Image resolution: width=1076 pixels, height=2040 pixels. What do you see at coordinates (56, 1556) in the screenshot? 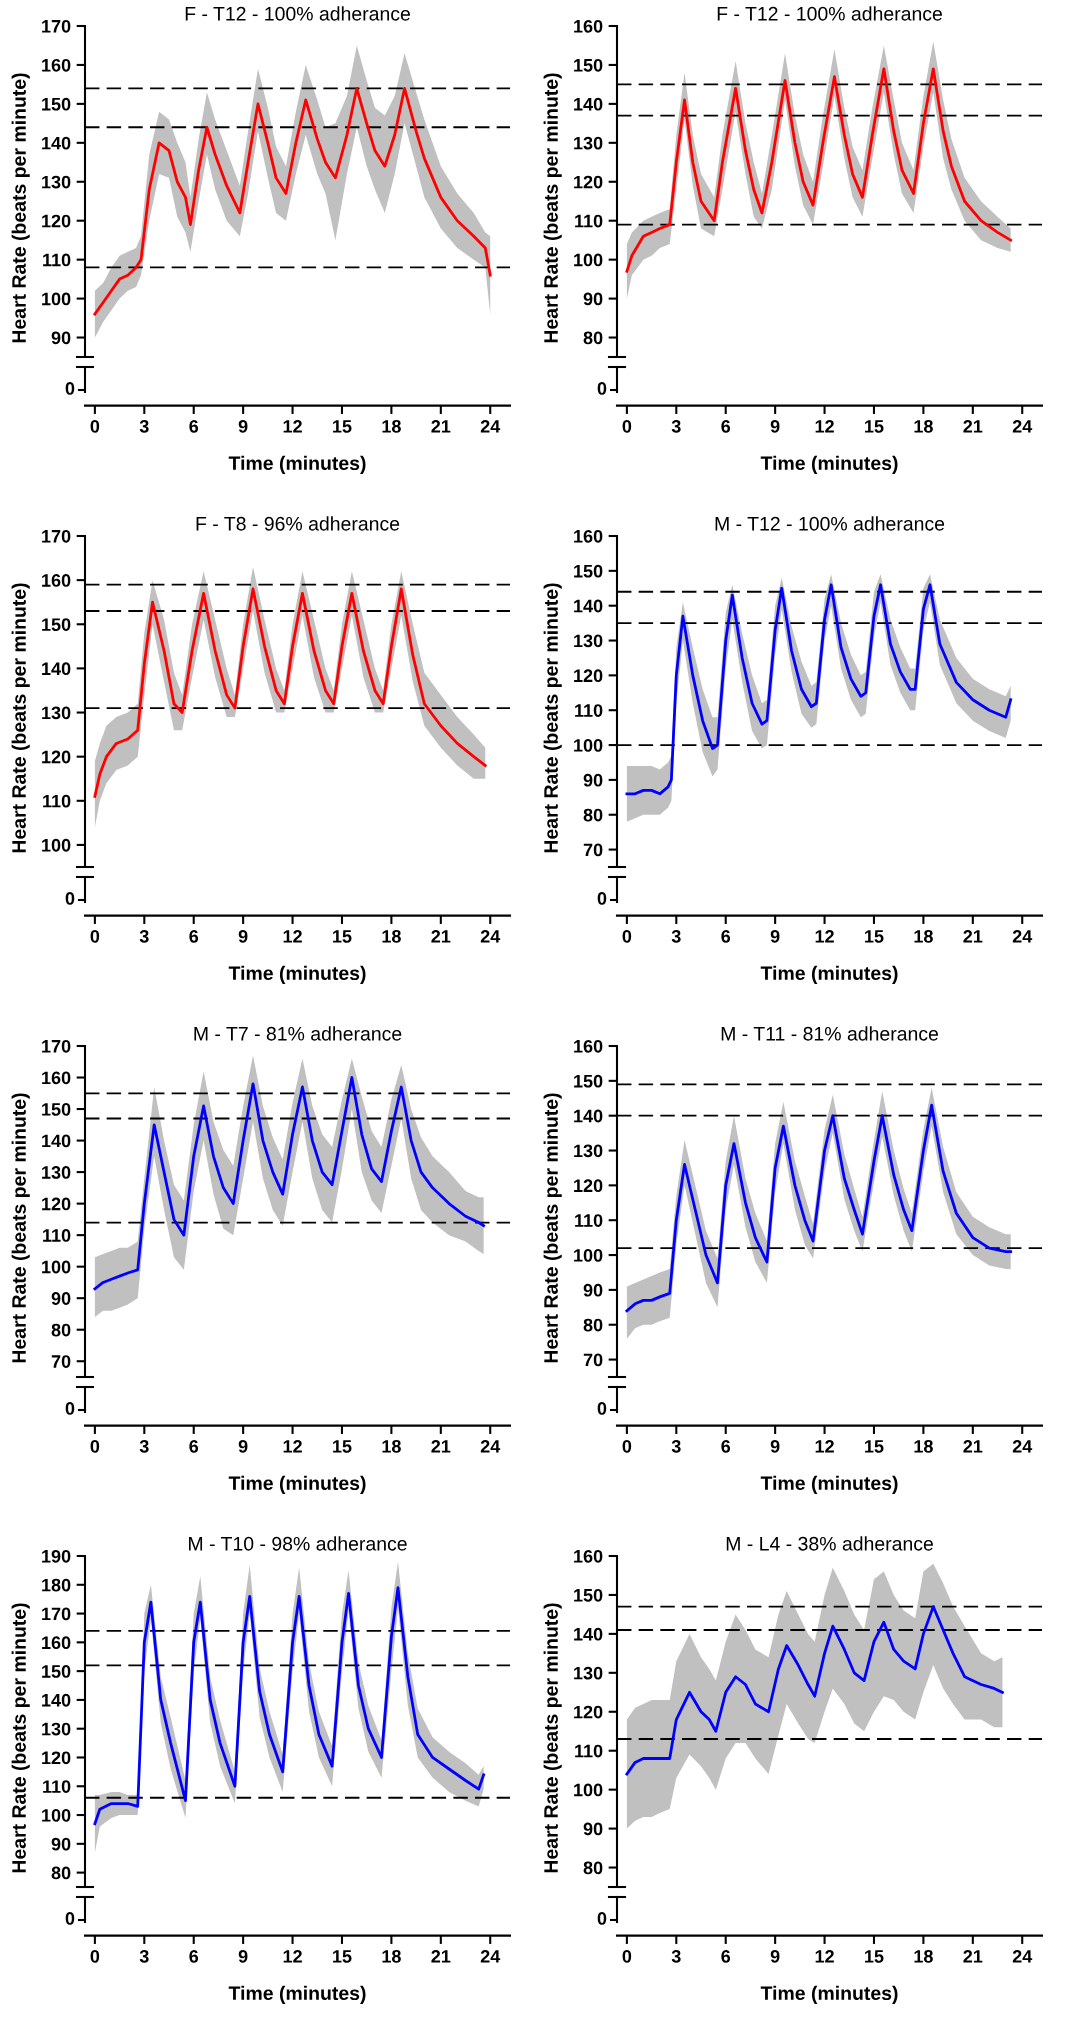
I see `y-tick-label: 190` at bounding box center [56, 1556].